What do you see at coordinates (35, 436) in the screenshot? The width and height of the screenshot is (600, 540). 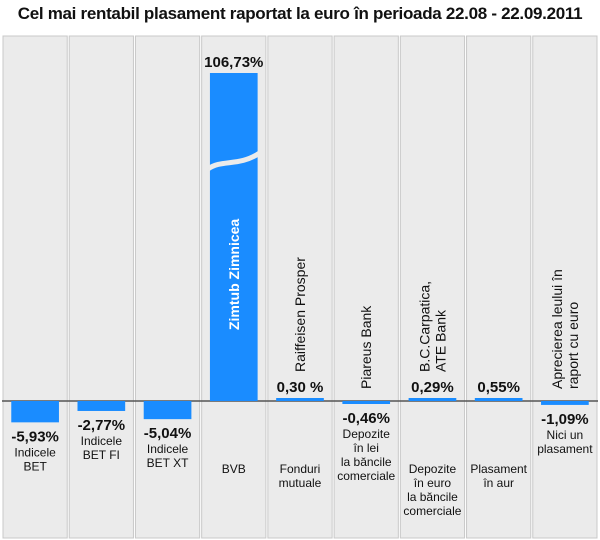 I see `value-label: -5,93%` at bounding box center [35, 436].